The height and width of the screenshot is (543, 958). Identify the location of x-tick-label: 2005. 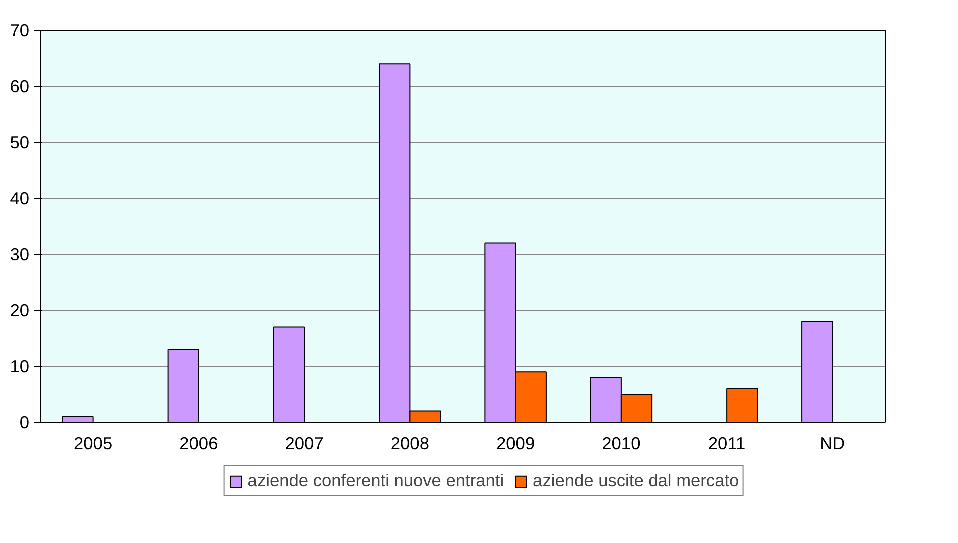
(93, 444).